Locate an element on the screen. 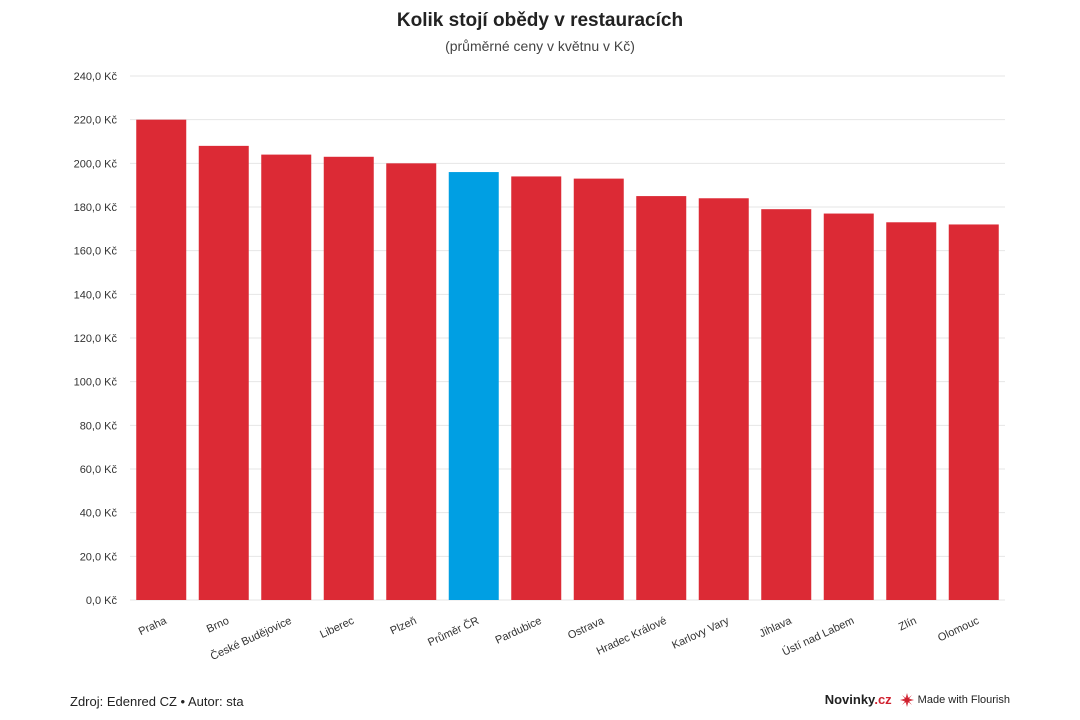  bar-karlovy-vary is located at coordinates (723, 399).